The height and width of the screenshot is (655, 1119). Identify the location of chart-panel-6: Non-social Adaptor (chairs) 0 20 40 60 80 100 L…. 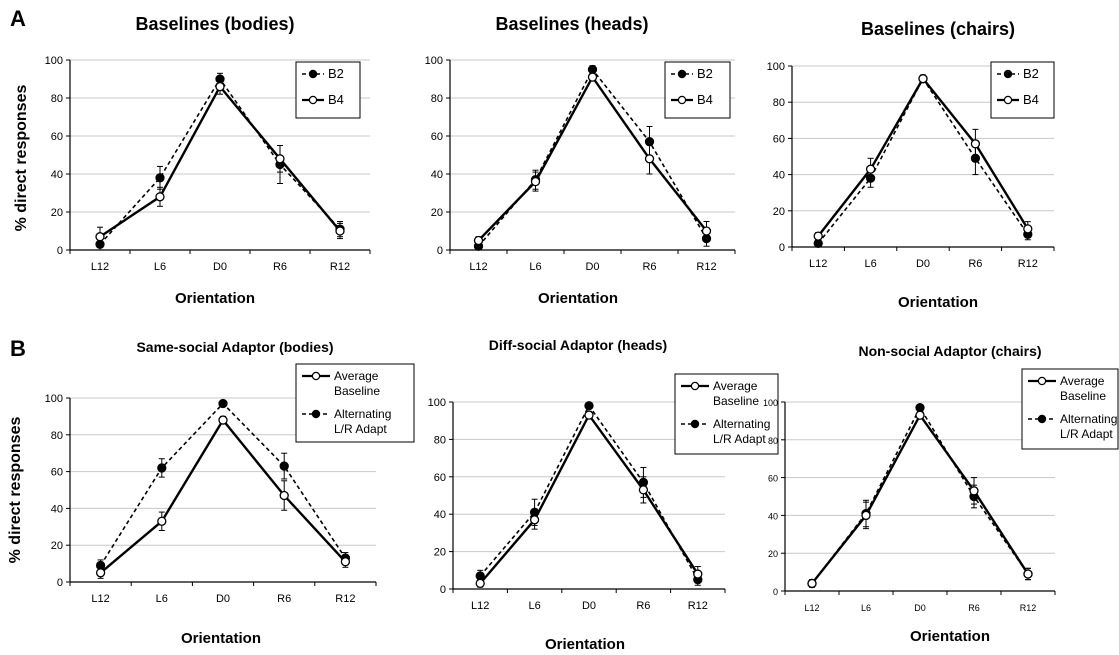
(941, 494).